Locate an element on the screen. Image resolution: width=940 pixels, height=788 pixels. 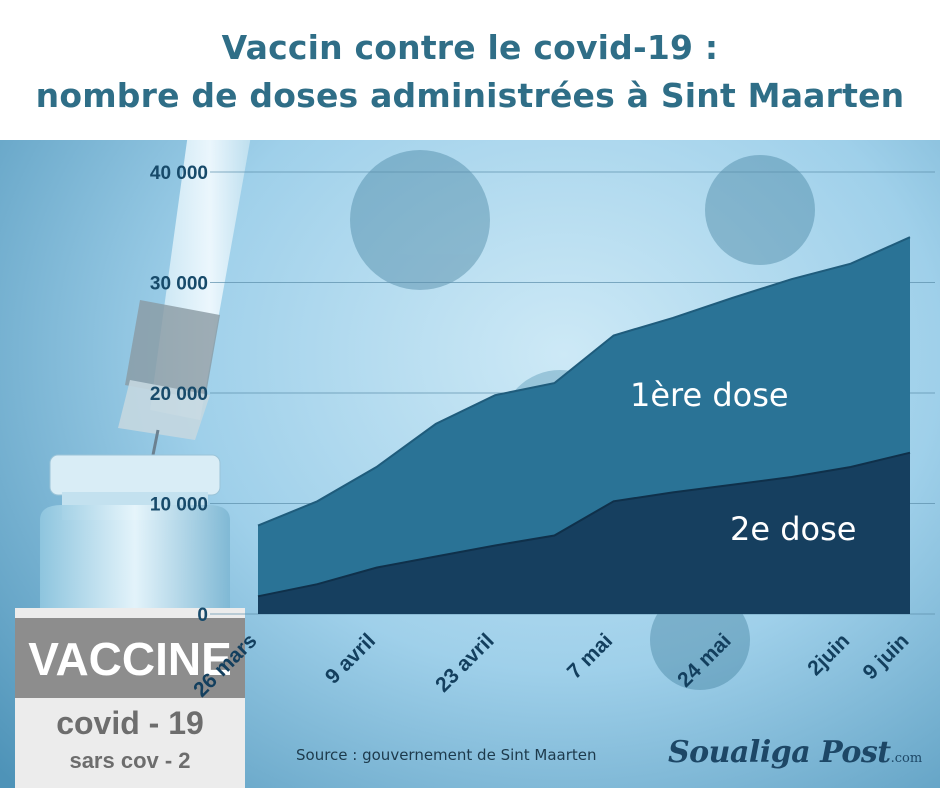
soualiga-post-logo: Soualiga Post.com is located at coordinates (798, 757).